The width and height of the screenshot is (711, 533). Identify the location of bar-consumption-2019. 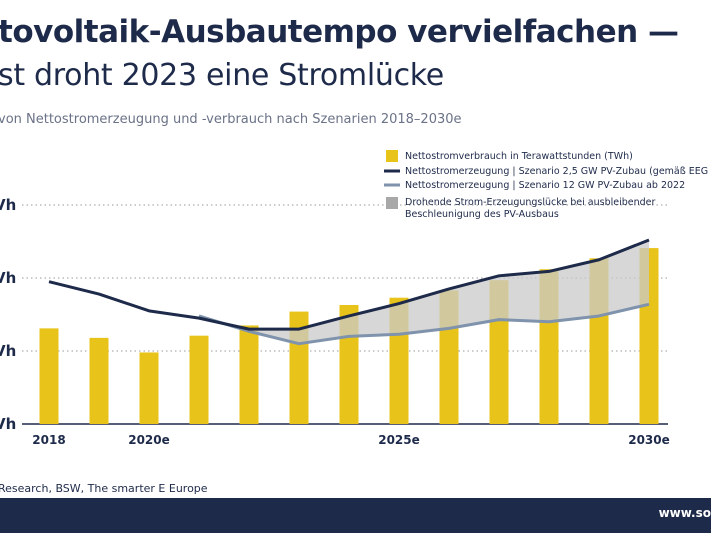
(99, 380).